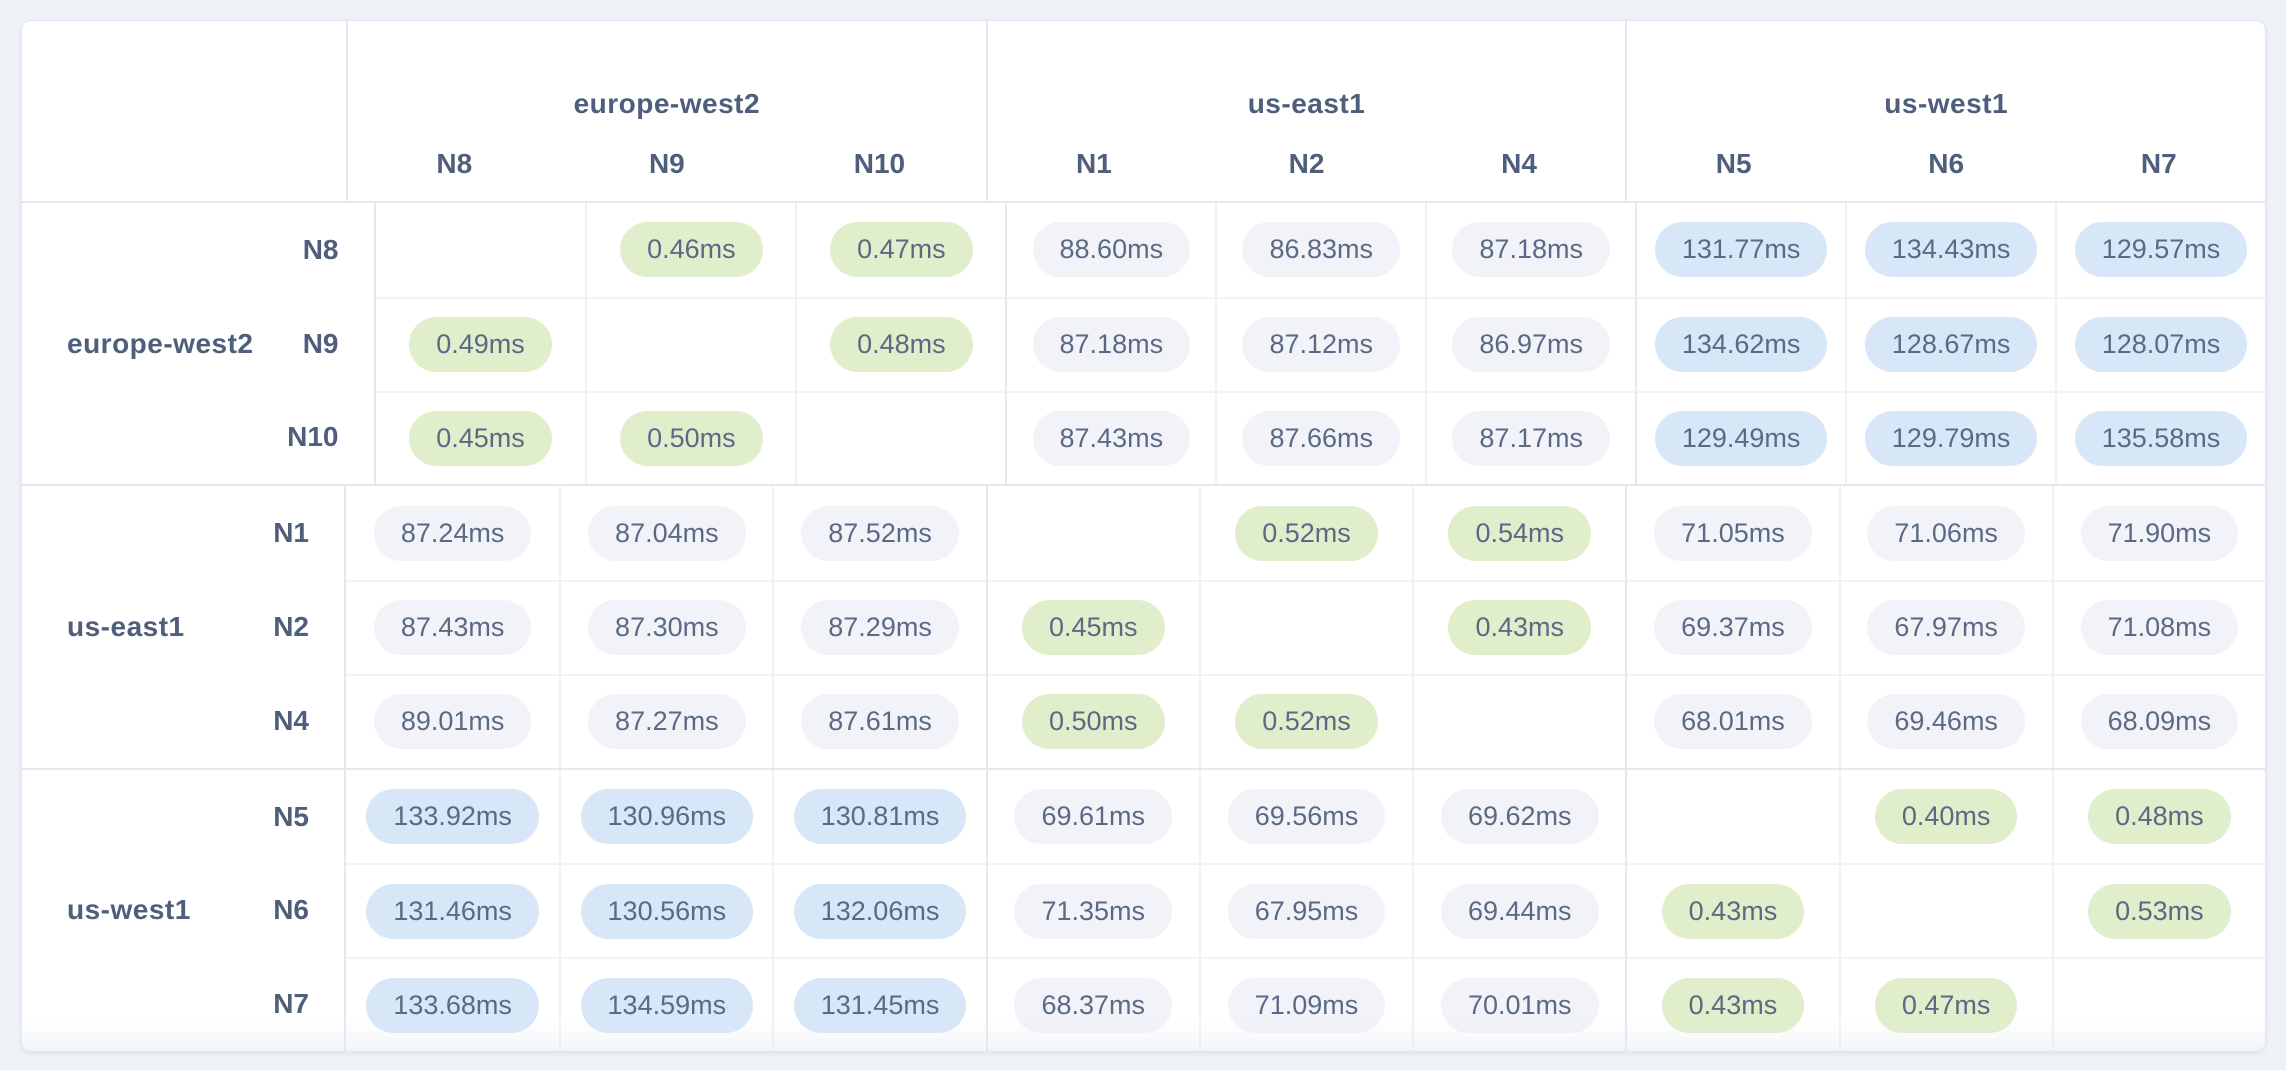 This screenshot has height=1070, width=2286. Describe the element at coordinates (1092, 720) in the screenshot. I see `latency-cell: 0.50ms` at that location.